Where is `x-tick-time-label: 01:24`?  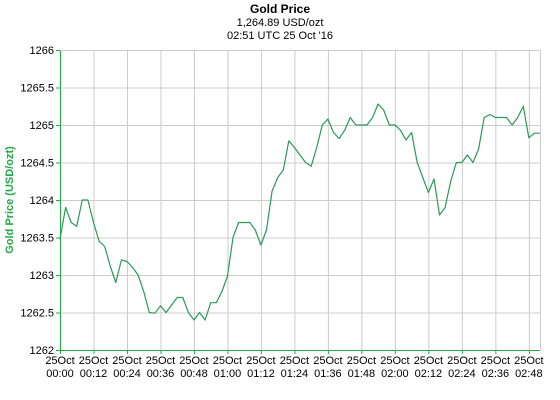
x-tick-time-label: 01:24 is located at coordinates (295, 374).